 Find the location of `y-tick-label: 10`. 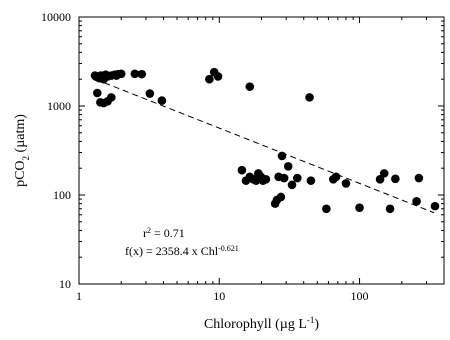

y-tick-label: 10 is located at coordinates (65, 284).